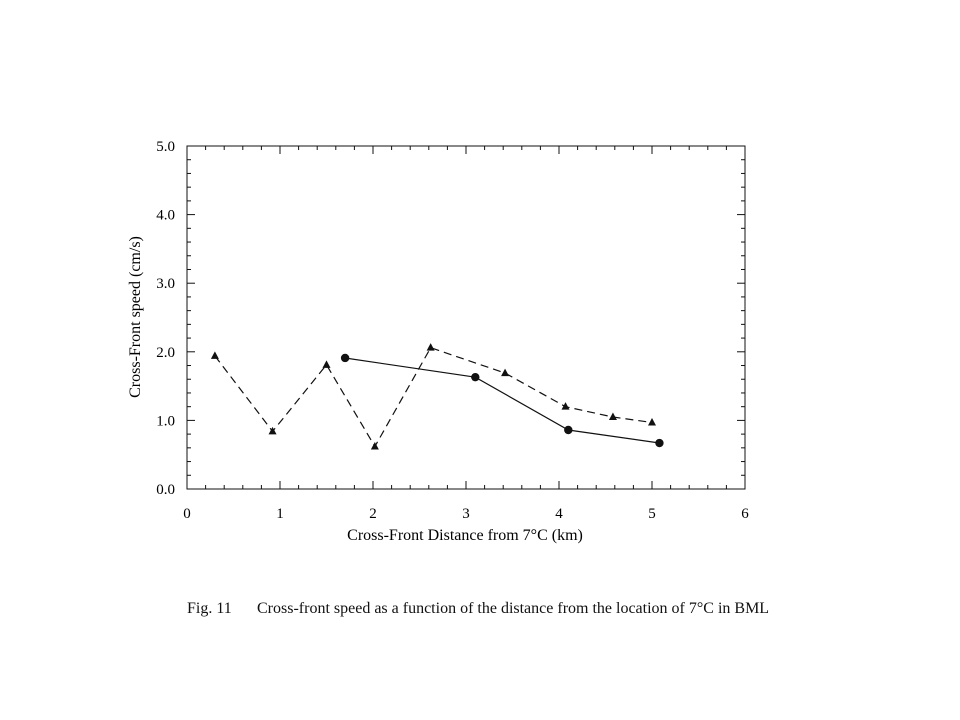 The width and height of the screenshot is (960, 720). Describe the element at coordinates (209, 608) in the screenshot. I see `figure-number: Fig. 11` at that location.